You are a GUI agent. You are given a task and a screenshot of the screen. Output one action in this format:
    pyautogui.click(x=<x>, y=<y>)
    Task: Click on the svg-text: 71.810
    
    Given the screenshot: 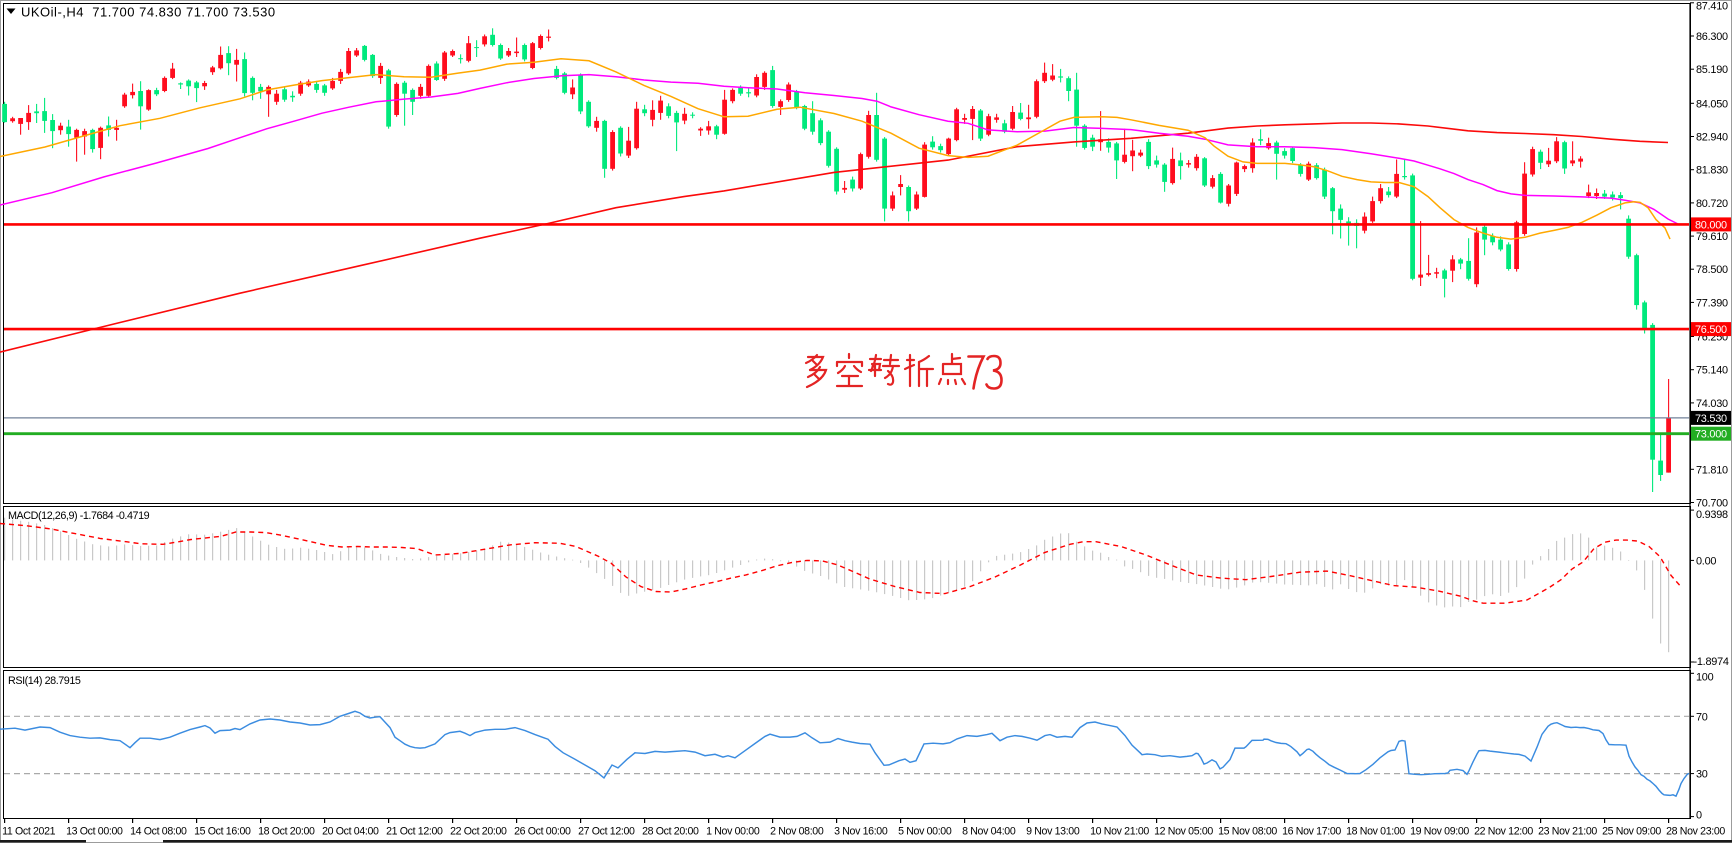 What is the action you would take?
    pyautogui.click(x=1712, y=470)
    